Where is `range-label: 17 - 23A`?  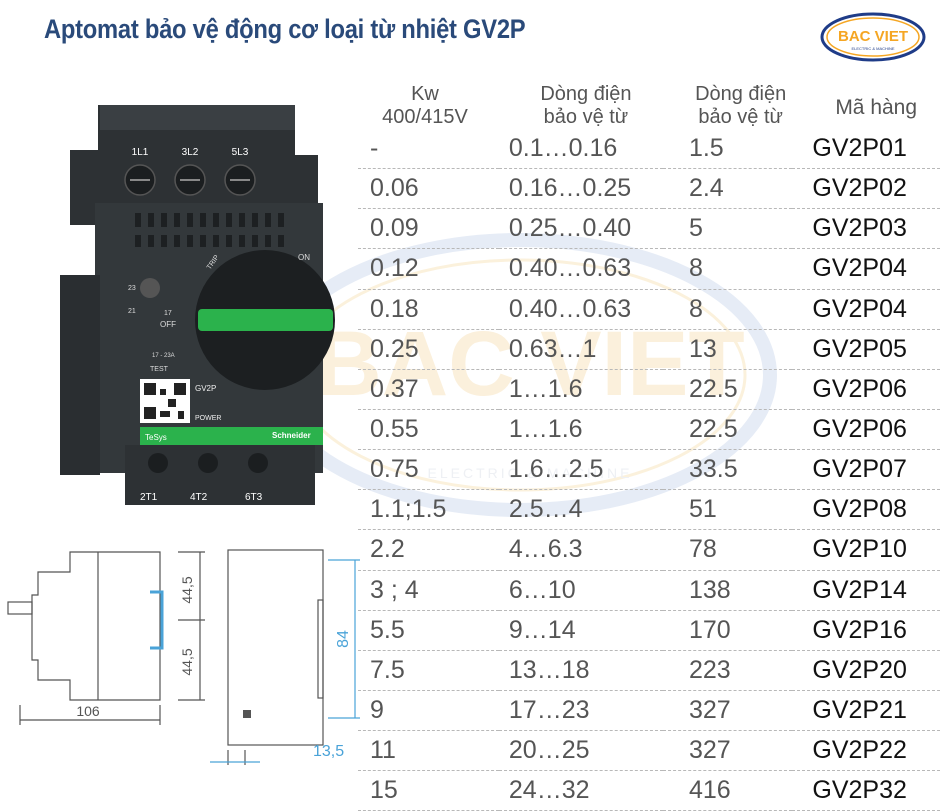 range-label: 17 - 23A is located at coordinates (163, 356).